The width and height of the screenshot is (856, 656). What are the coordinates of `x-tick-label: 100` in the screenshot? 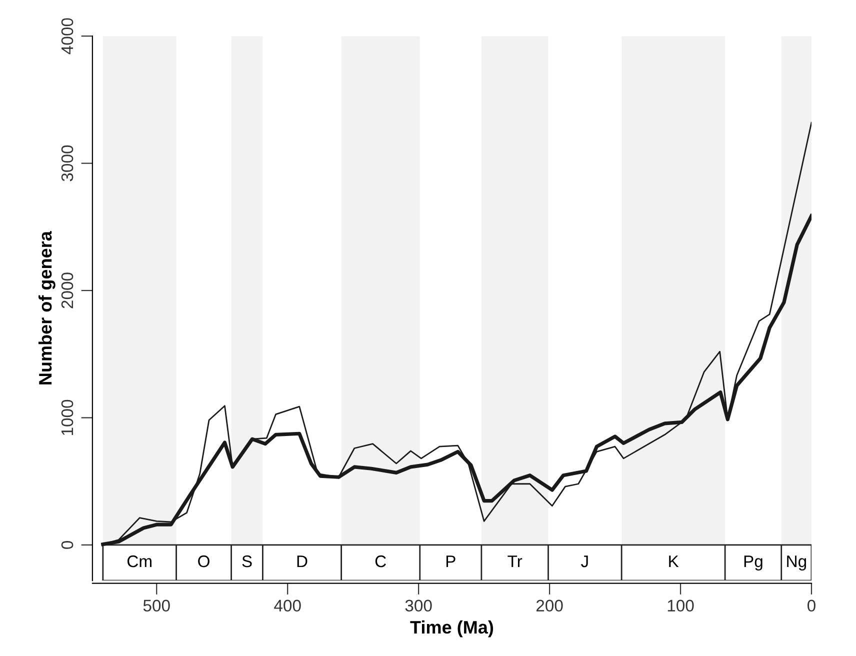 It's located at (681, 606).